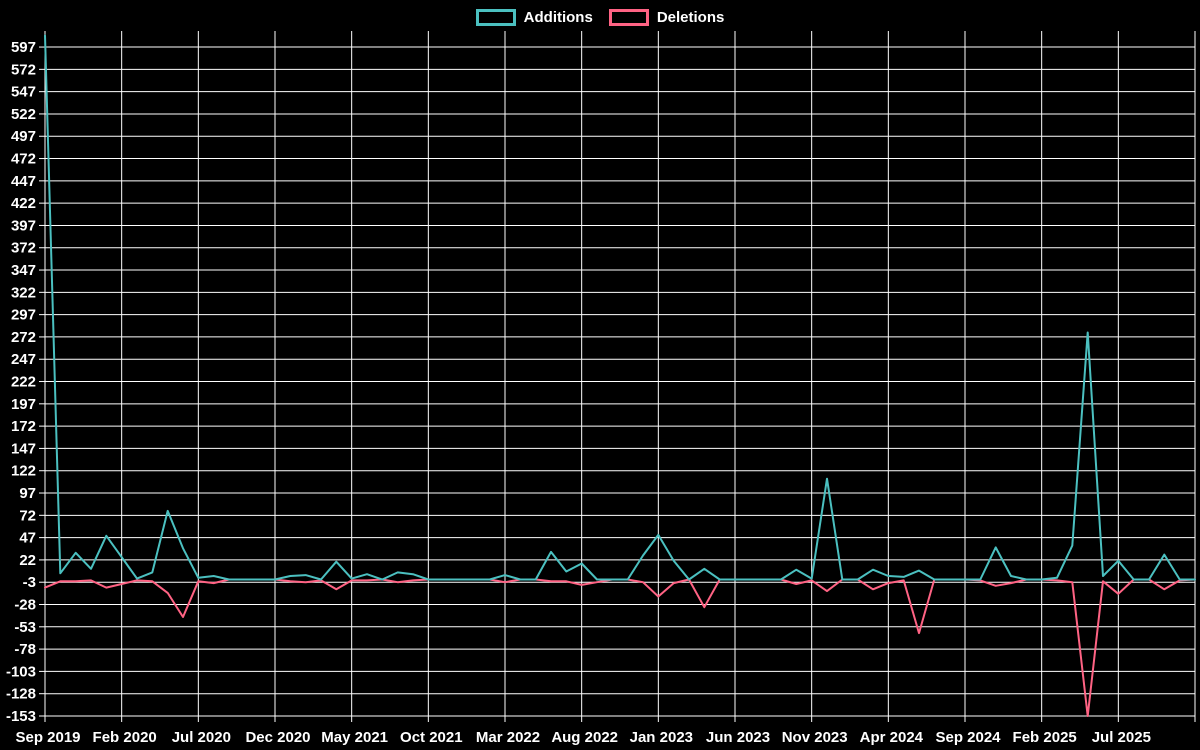  I want to click on y-tick-label: -153, so click(21, 716).